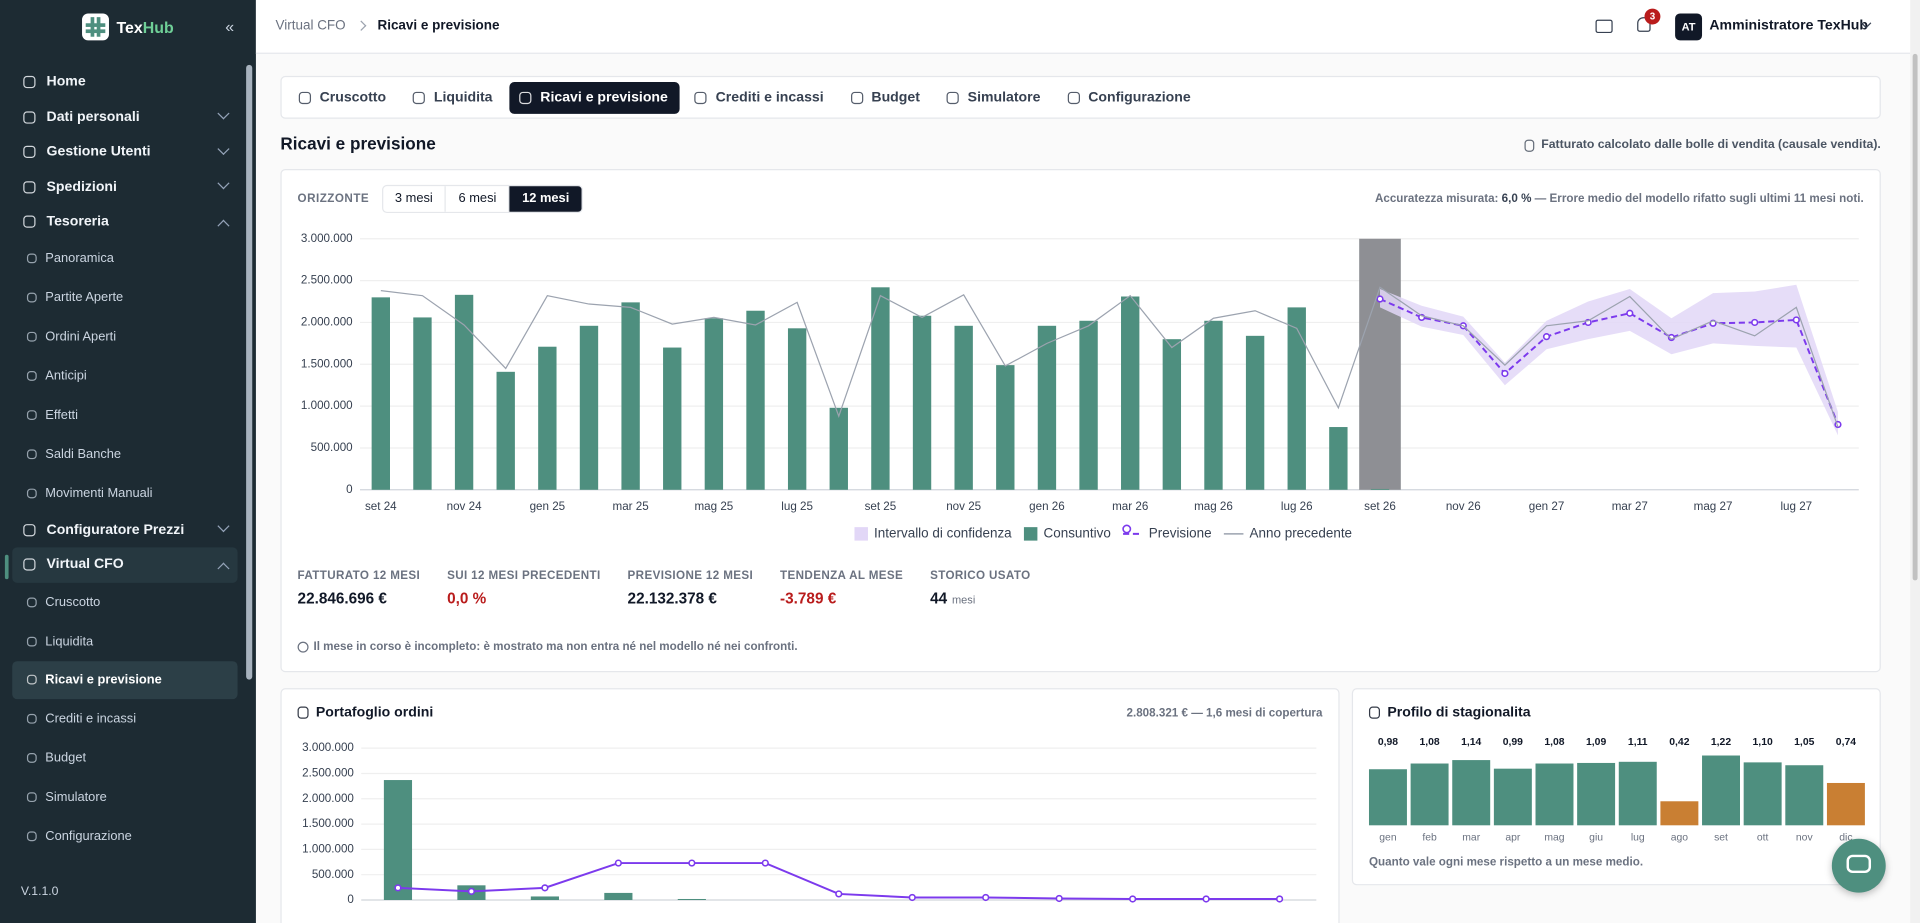 This screenshot has height=923, width=1920. I want to click on tab: Crediti e incassi, so click(760, 97).